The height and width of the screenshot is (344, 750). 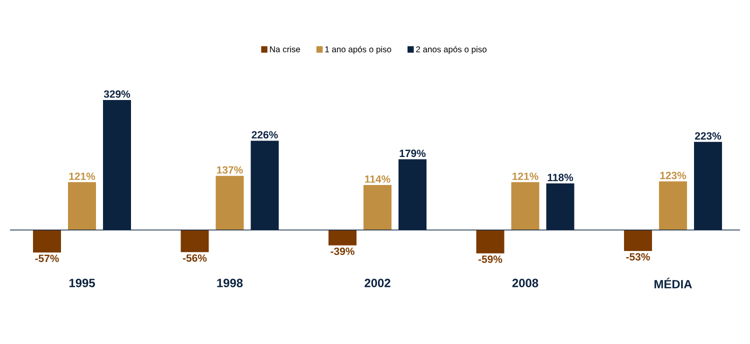 I want to click on x-tick-label: 1998, so click(x=230, y=283).